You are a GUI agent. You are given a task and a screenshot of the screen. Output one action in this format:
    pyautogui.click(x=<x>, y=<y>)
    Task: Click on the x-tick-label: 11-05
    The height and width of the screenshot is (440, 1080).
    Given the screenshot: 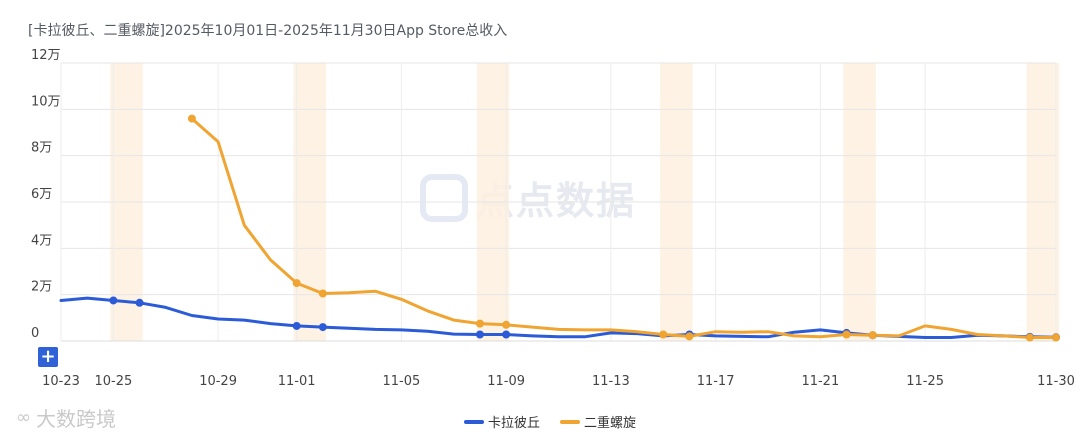 What is the action you would take?
    pyautogui.click(x=402, y=381)
    